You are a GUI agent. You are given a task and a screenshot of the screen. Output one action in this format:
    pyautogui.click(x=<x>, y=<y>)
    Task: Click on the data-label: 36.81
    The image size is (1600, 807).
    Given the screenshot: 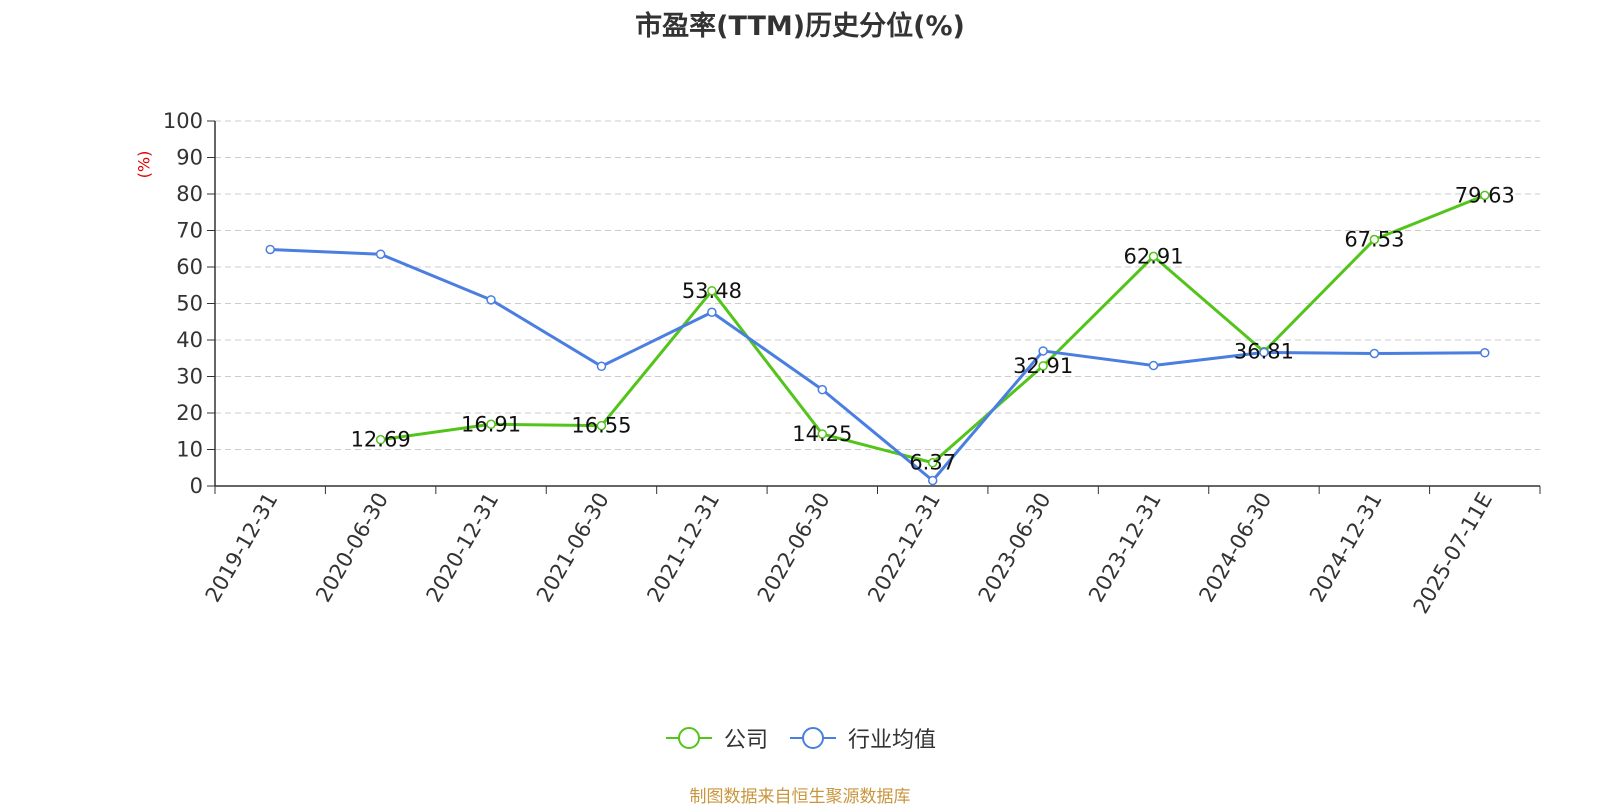 What is the action you would take?
    pyautogui.click(x=1264, y=352)
    